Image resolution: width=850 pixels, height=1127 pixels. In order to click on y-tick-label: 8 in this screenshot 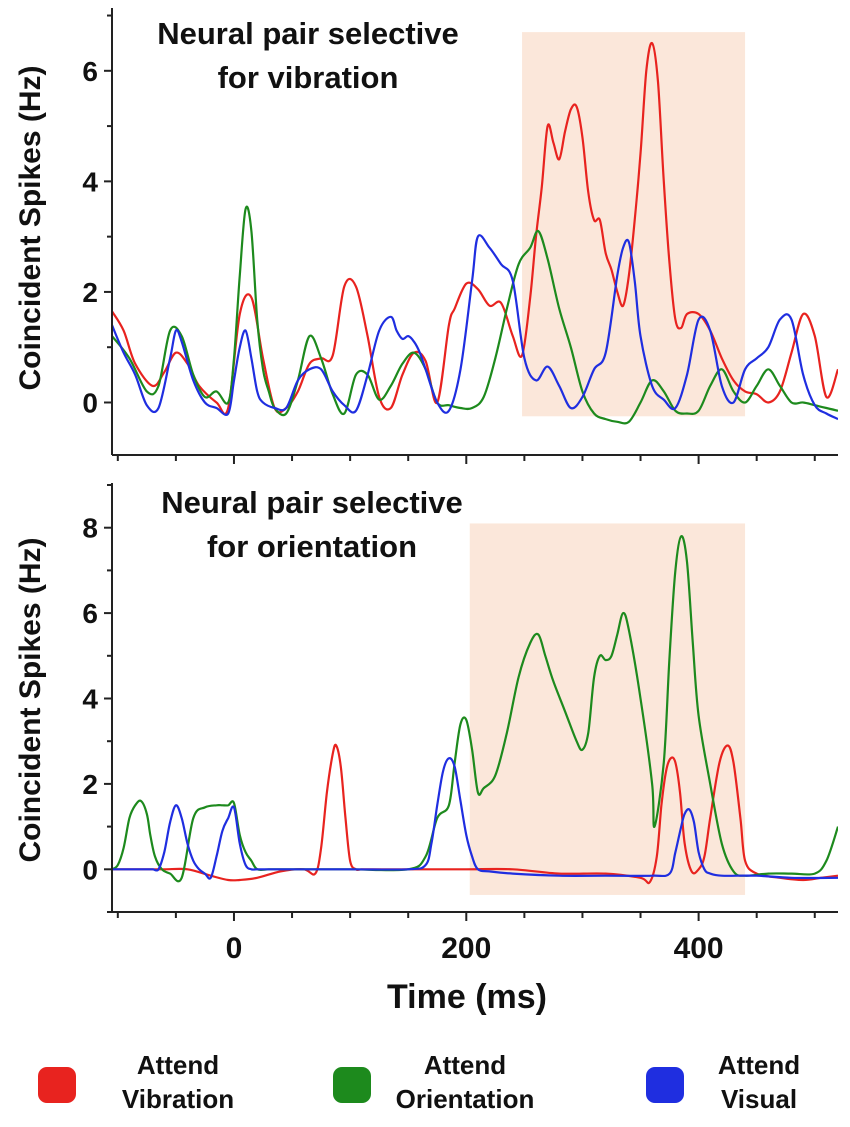, I will do `click(90, 528)`.